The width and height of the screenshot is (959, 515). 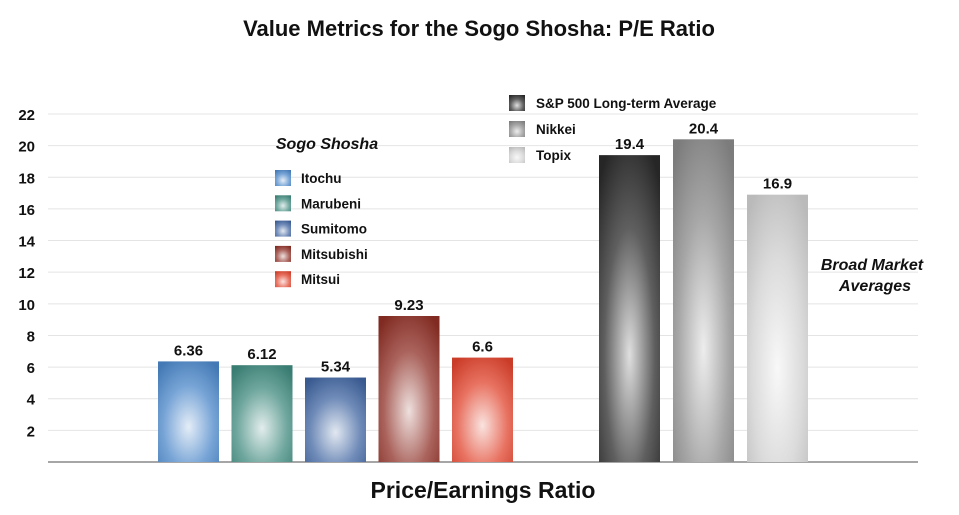 What do you see at coordinates (334, 229) in the screenshot?
I see `legend-label-sumitomo: Sumitomo` at bounding box center [334, 229].